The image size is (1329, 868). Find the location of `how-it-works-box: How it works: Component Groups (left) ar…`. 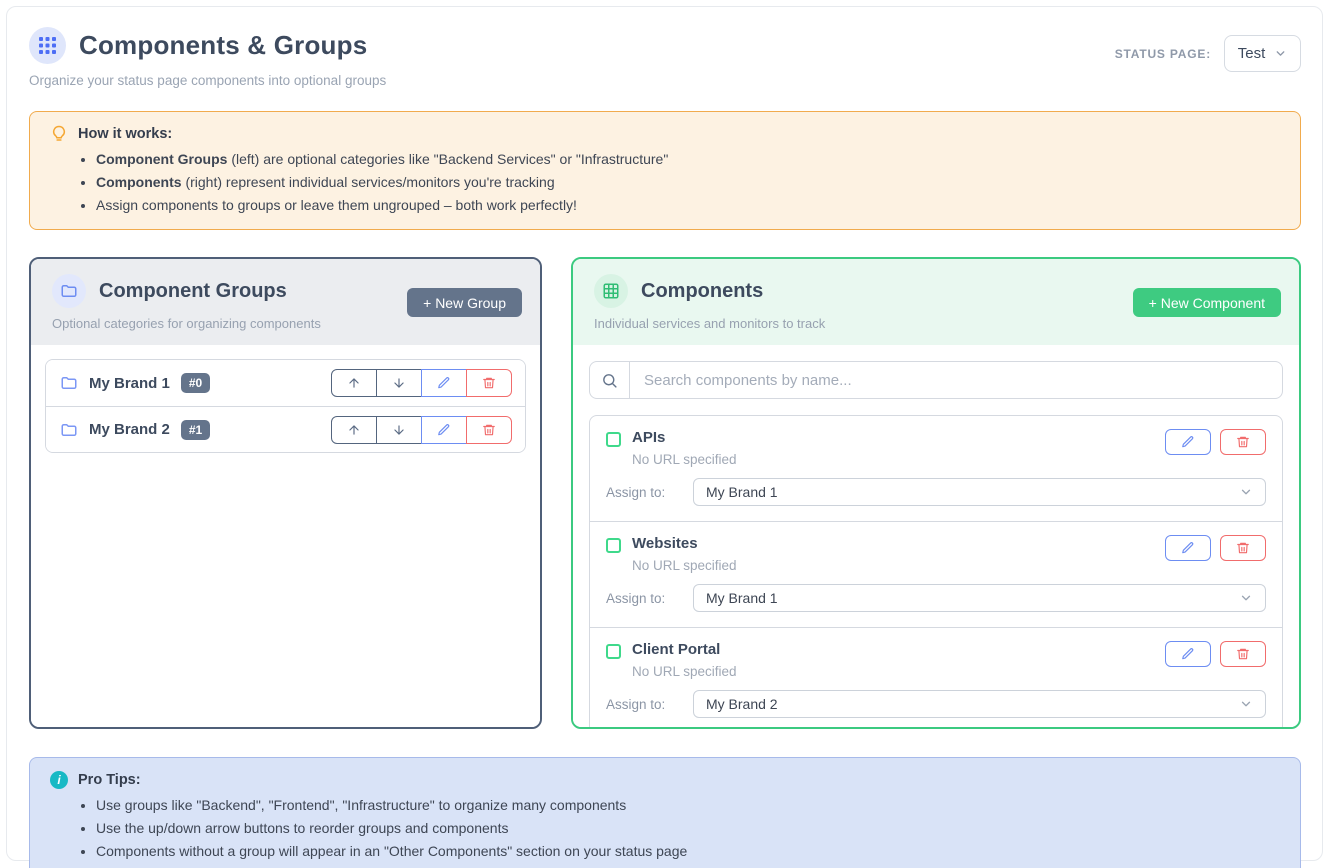

how-it-works-box: How it works: Component Groups (left) ar… is located at coordinates (665, 170).